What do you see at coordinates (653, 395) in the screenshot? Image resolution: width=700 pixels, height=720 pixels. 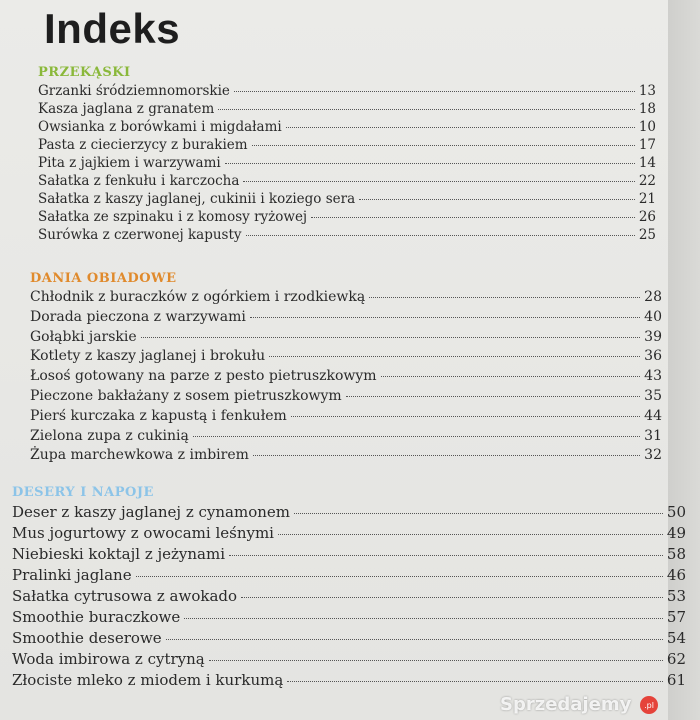 I see `entry-page-number: 35` at bounding box center [653, 395].